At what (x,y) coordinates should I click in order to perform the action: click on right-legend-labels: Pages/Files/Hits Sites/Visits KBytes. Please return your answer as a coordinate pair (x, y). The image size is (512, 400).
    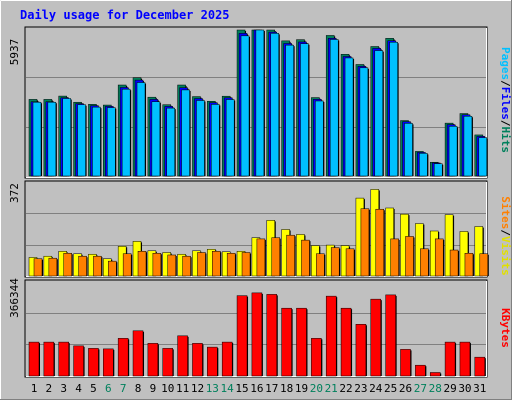
    Looking at the image, I should click on (505, 197).